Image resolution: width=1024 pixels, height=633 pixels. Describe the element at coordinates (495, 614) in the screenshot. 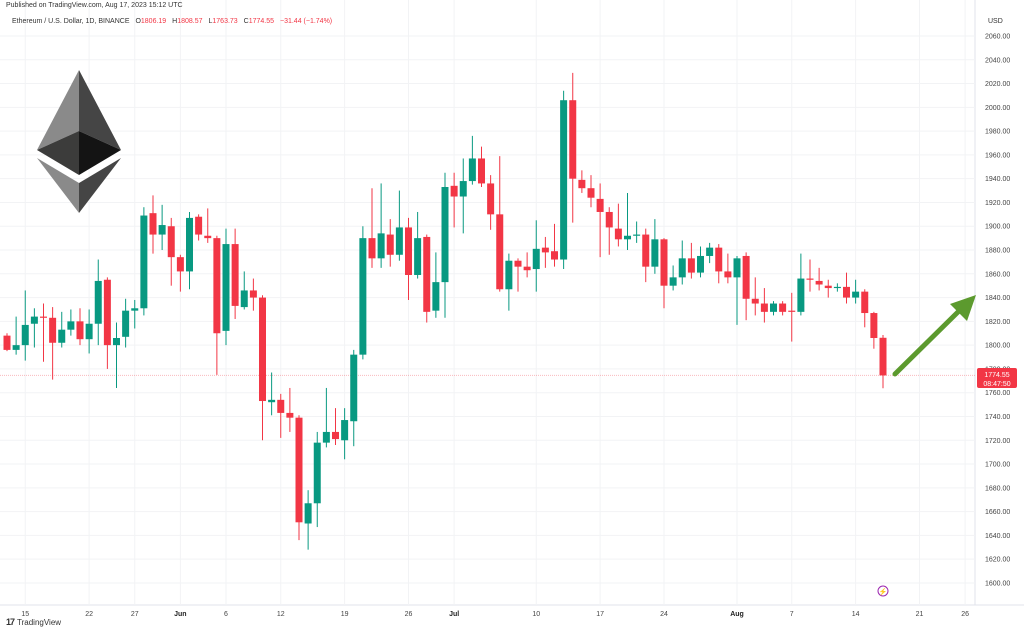

I see `time-axis: 15 22 27 Jun 6 12 19 26 Jul 10 17 24 Aug 7 14 21 26` at that location.